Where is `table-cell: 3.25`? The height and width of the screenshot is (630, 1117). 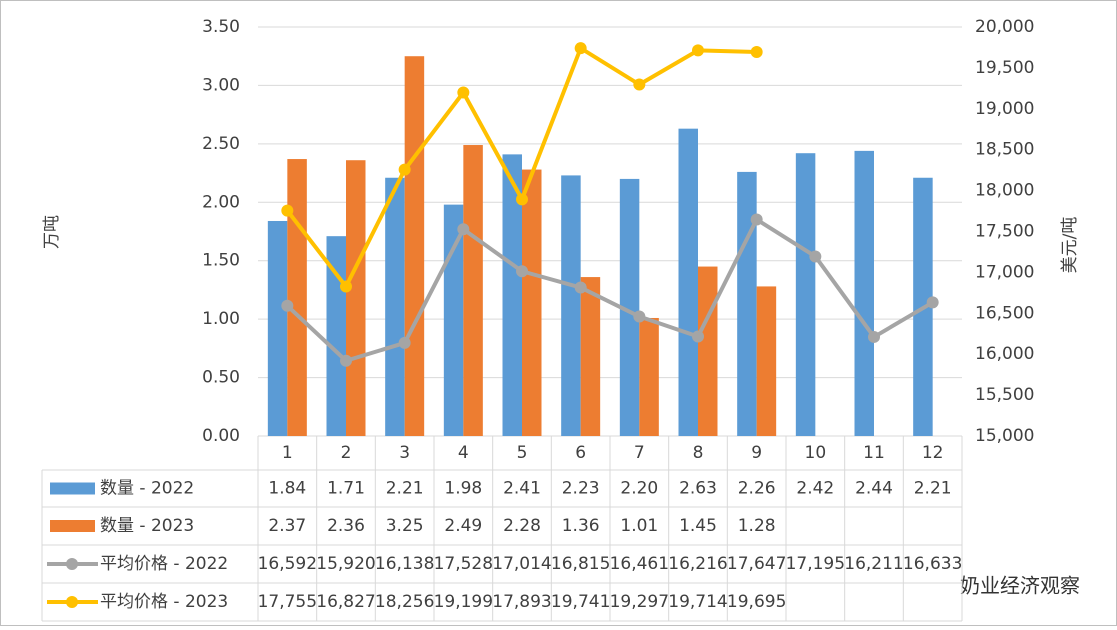
table-cell: 3.25 is located at coordinates (405, 526).